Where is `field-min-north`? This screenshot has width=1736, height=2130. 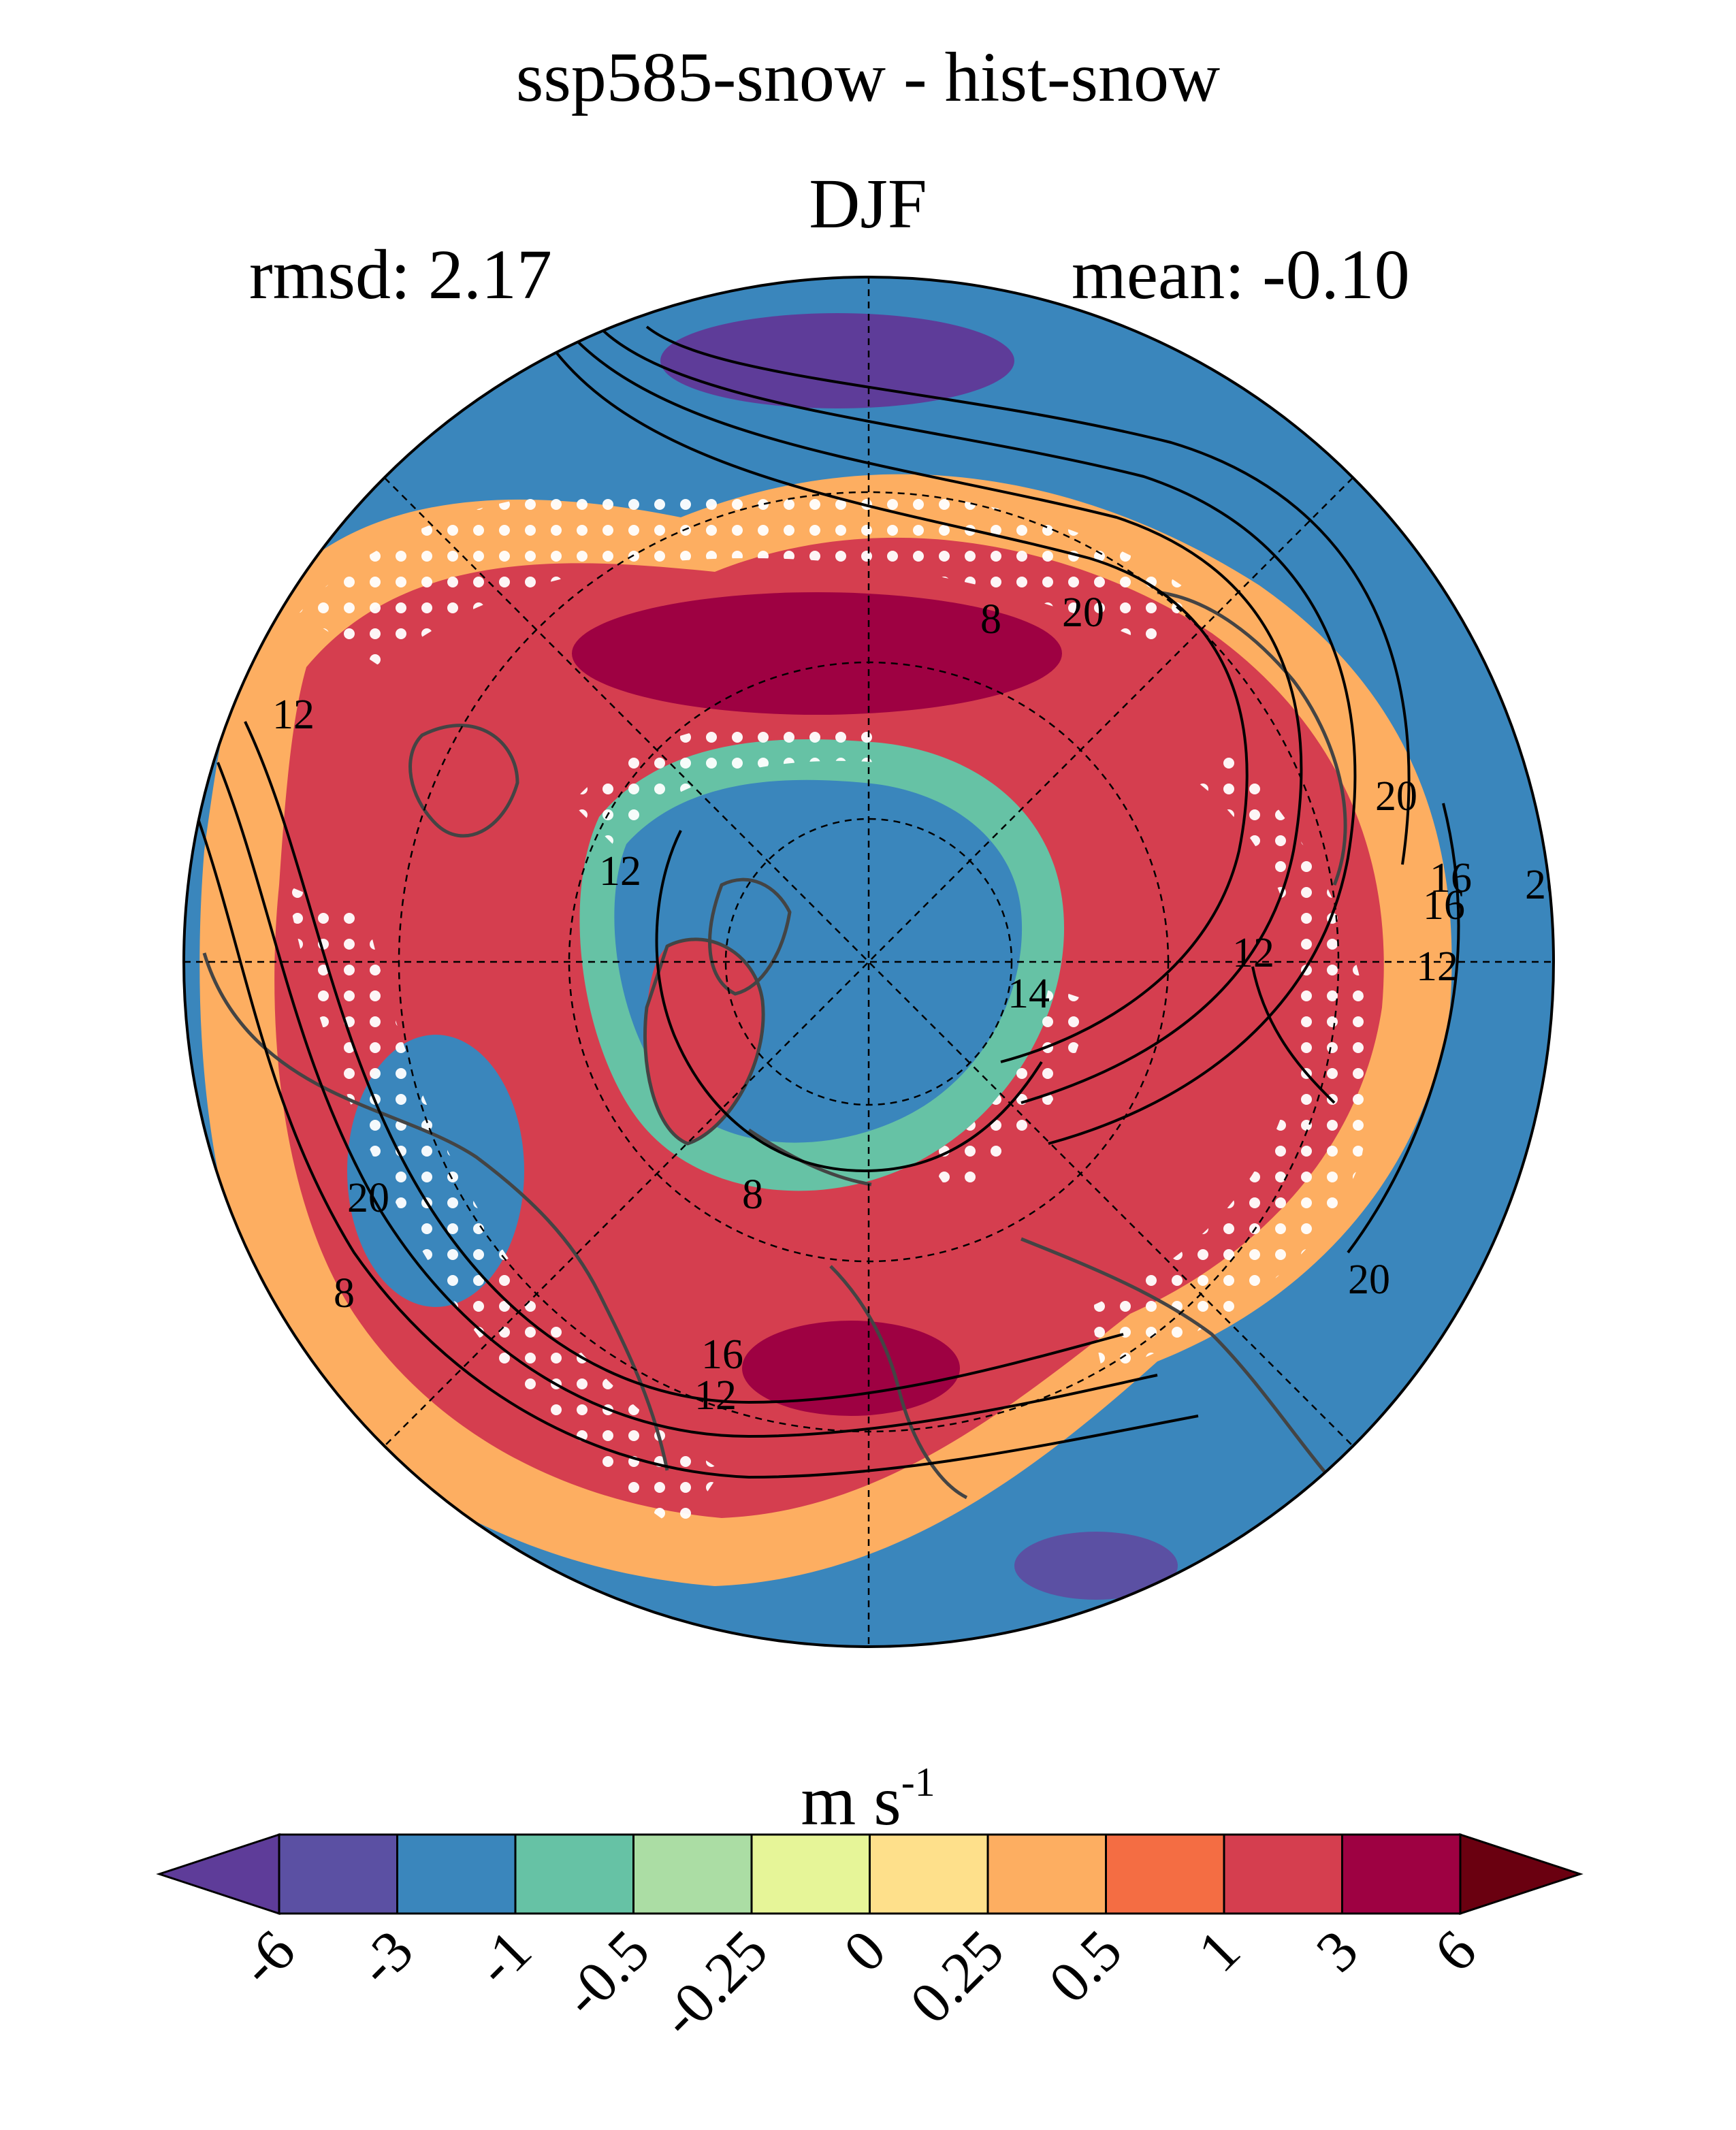 field-min-north is located at coordinates (837, 360).